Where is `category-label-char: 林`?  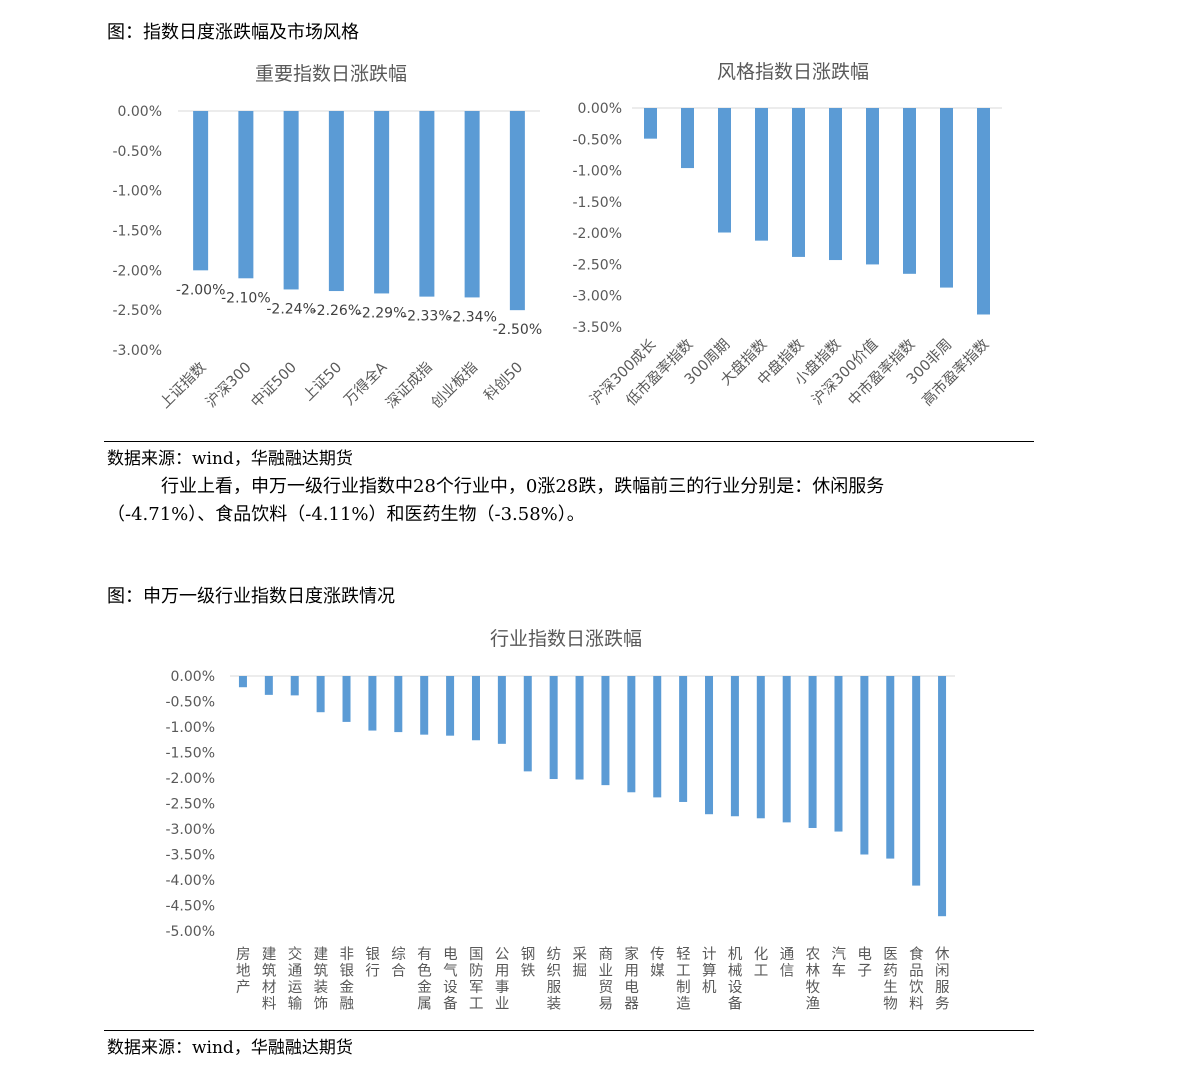
category-label-char: 林 is located at coordinates (814, 971).